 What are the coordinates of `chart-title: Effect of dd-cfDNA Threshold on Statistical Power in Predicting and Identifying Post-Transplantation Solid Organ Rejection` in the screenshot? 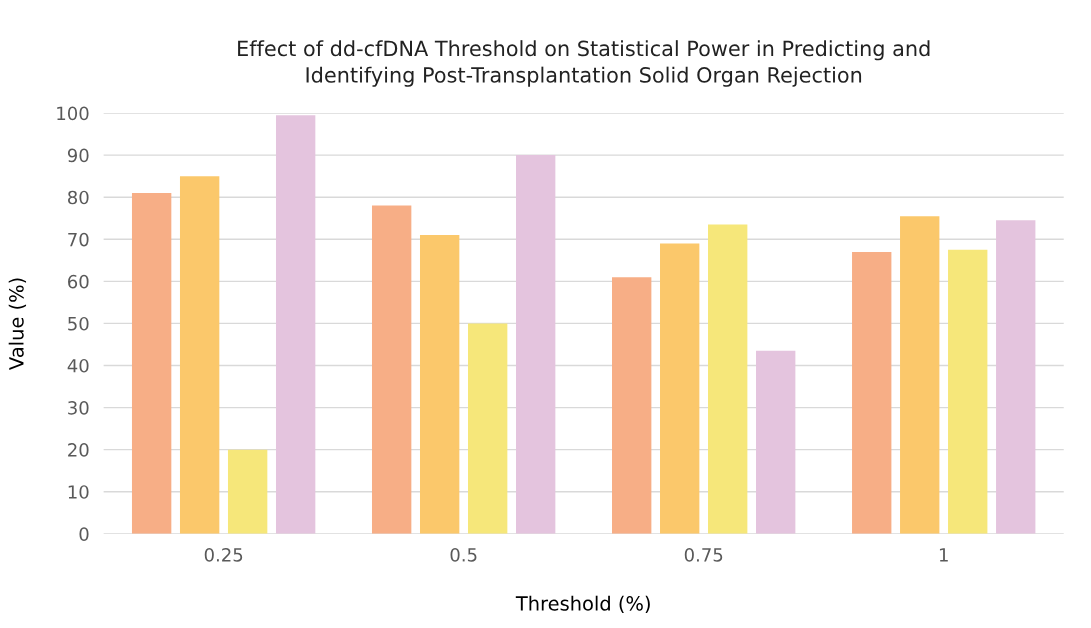 It's located at (584, 63).